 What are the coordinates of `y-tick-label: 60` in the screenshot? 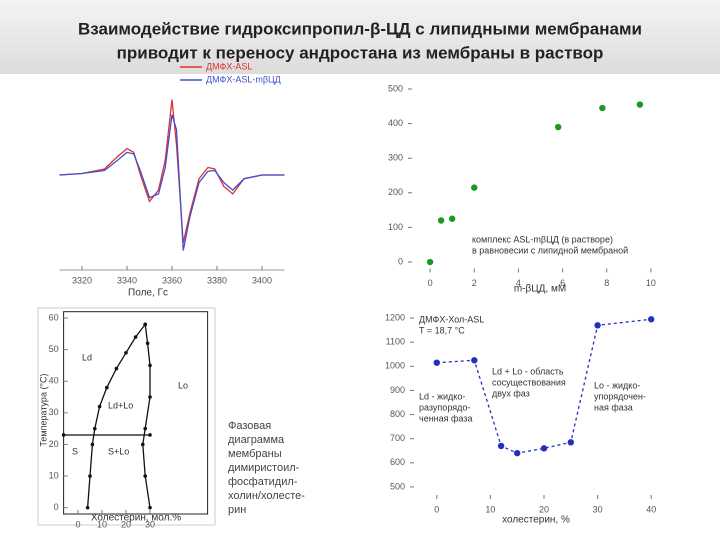 It's located at (54, 317).